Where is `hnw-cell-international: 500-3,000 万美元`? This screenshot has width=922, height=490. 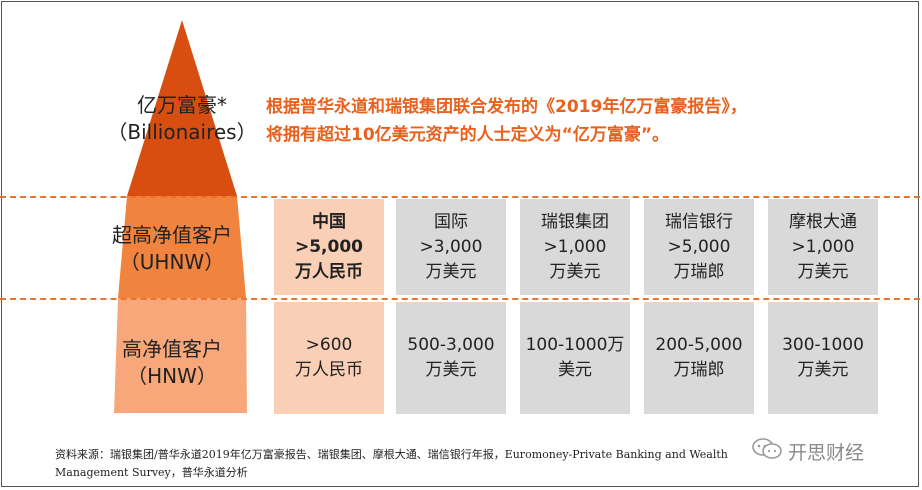
hnw-cell-international: 500-3,000 万美元 is located at coordinates (451, 358).